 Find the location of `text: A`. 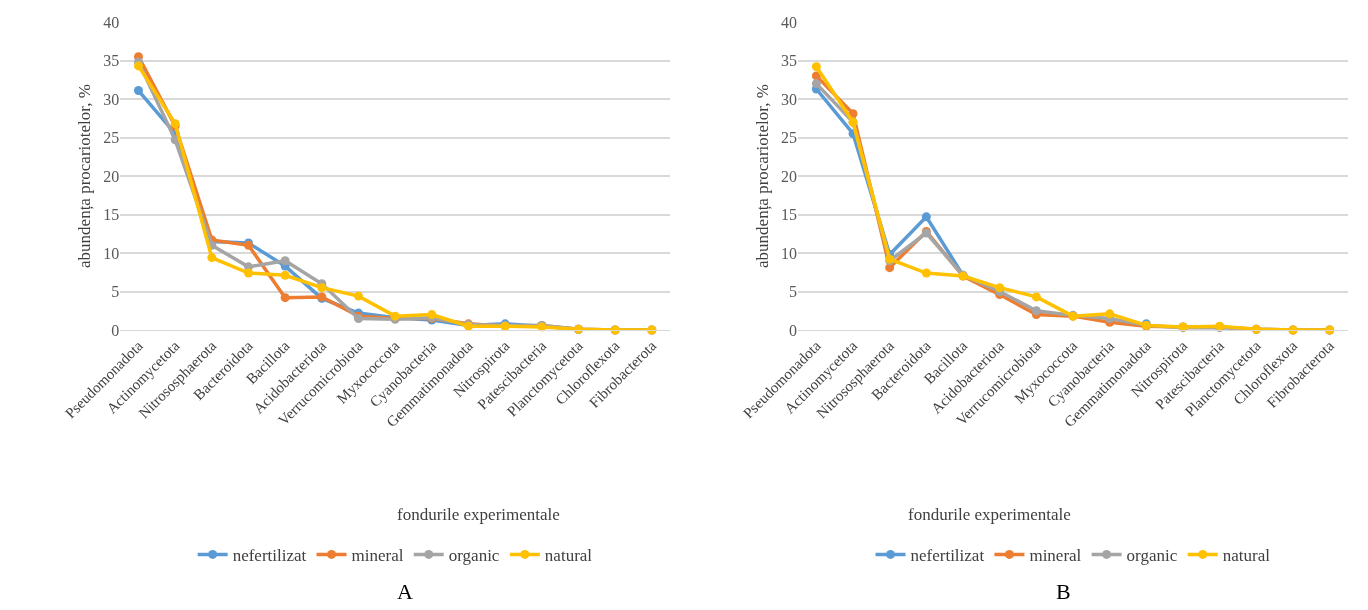

text: A is located at coordinates (405, 591).